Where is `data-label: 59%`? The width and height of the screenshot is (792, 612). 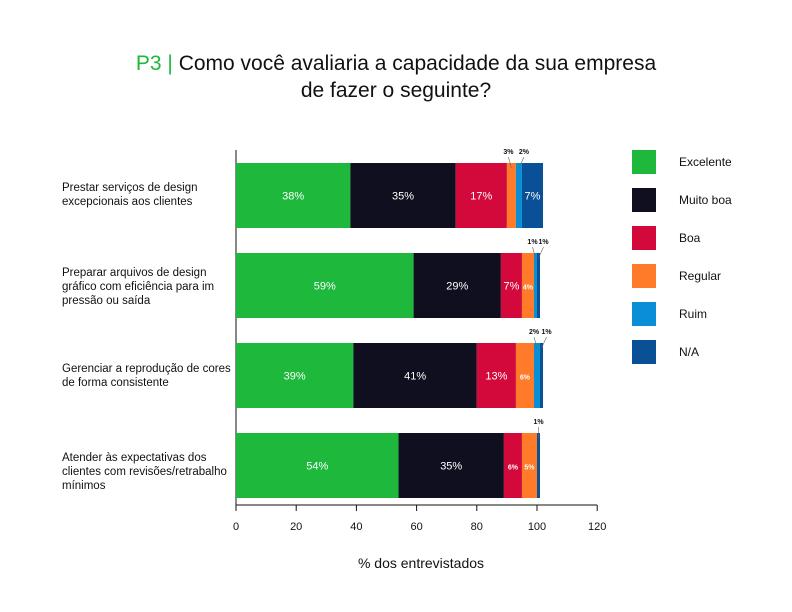
data-label: 59% is located at coordinates (325, 287).